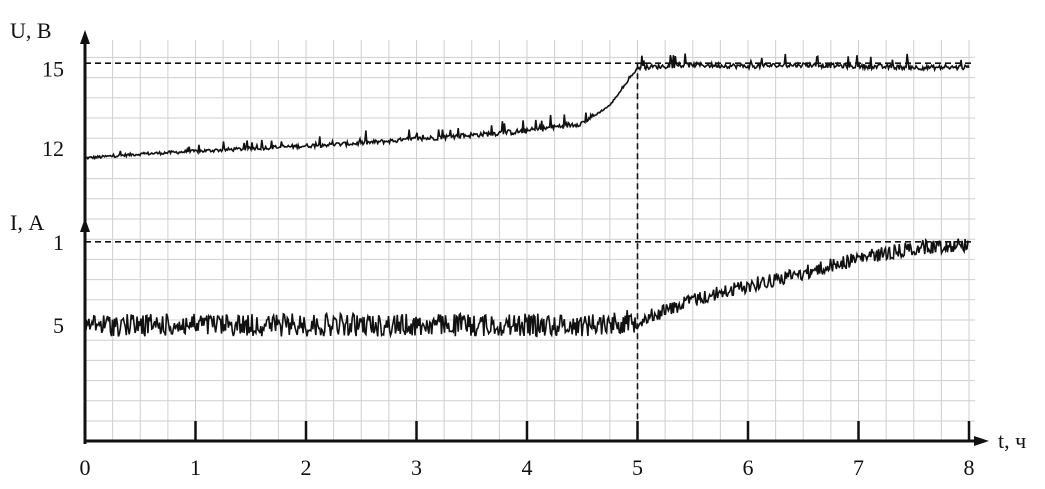 The height and width of the screenshot is (489, 1045). Describe the element at coordinates (748, 467) in the screenshot. I see `x-tick-label: 6` at that location.